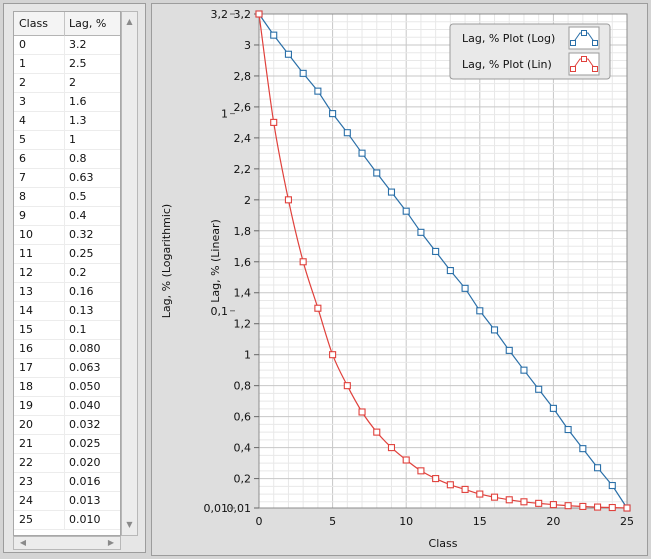 The image size is (651, 559). Describe the element at coordinates (22, 101) in the screenshot. I see `cell-class: 3` at that location.